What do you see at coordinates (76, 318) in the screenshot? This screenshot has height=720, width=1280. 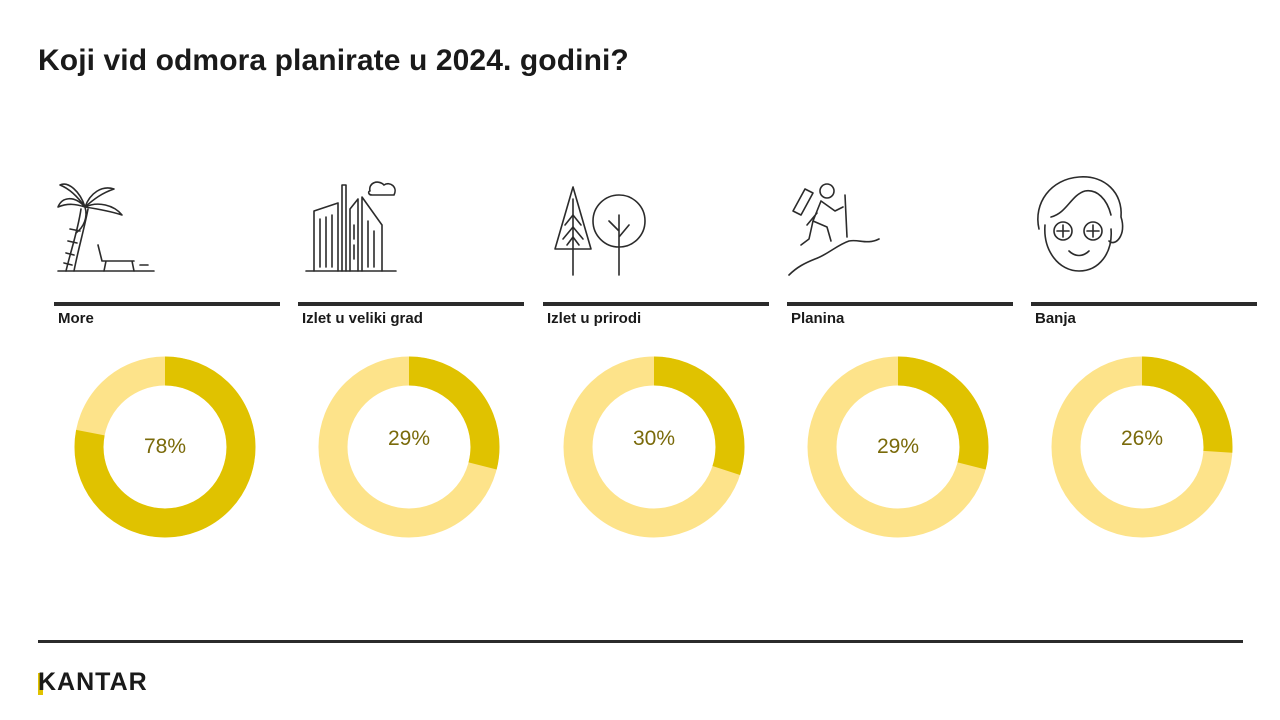 I see `category-label-more: More` at bounding box center [76, 318].